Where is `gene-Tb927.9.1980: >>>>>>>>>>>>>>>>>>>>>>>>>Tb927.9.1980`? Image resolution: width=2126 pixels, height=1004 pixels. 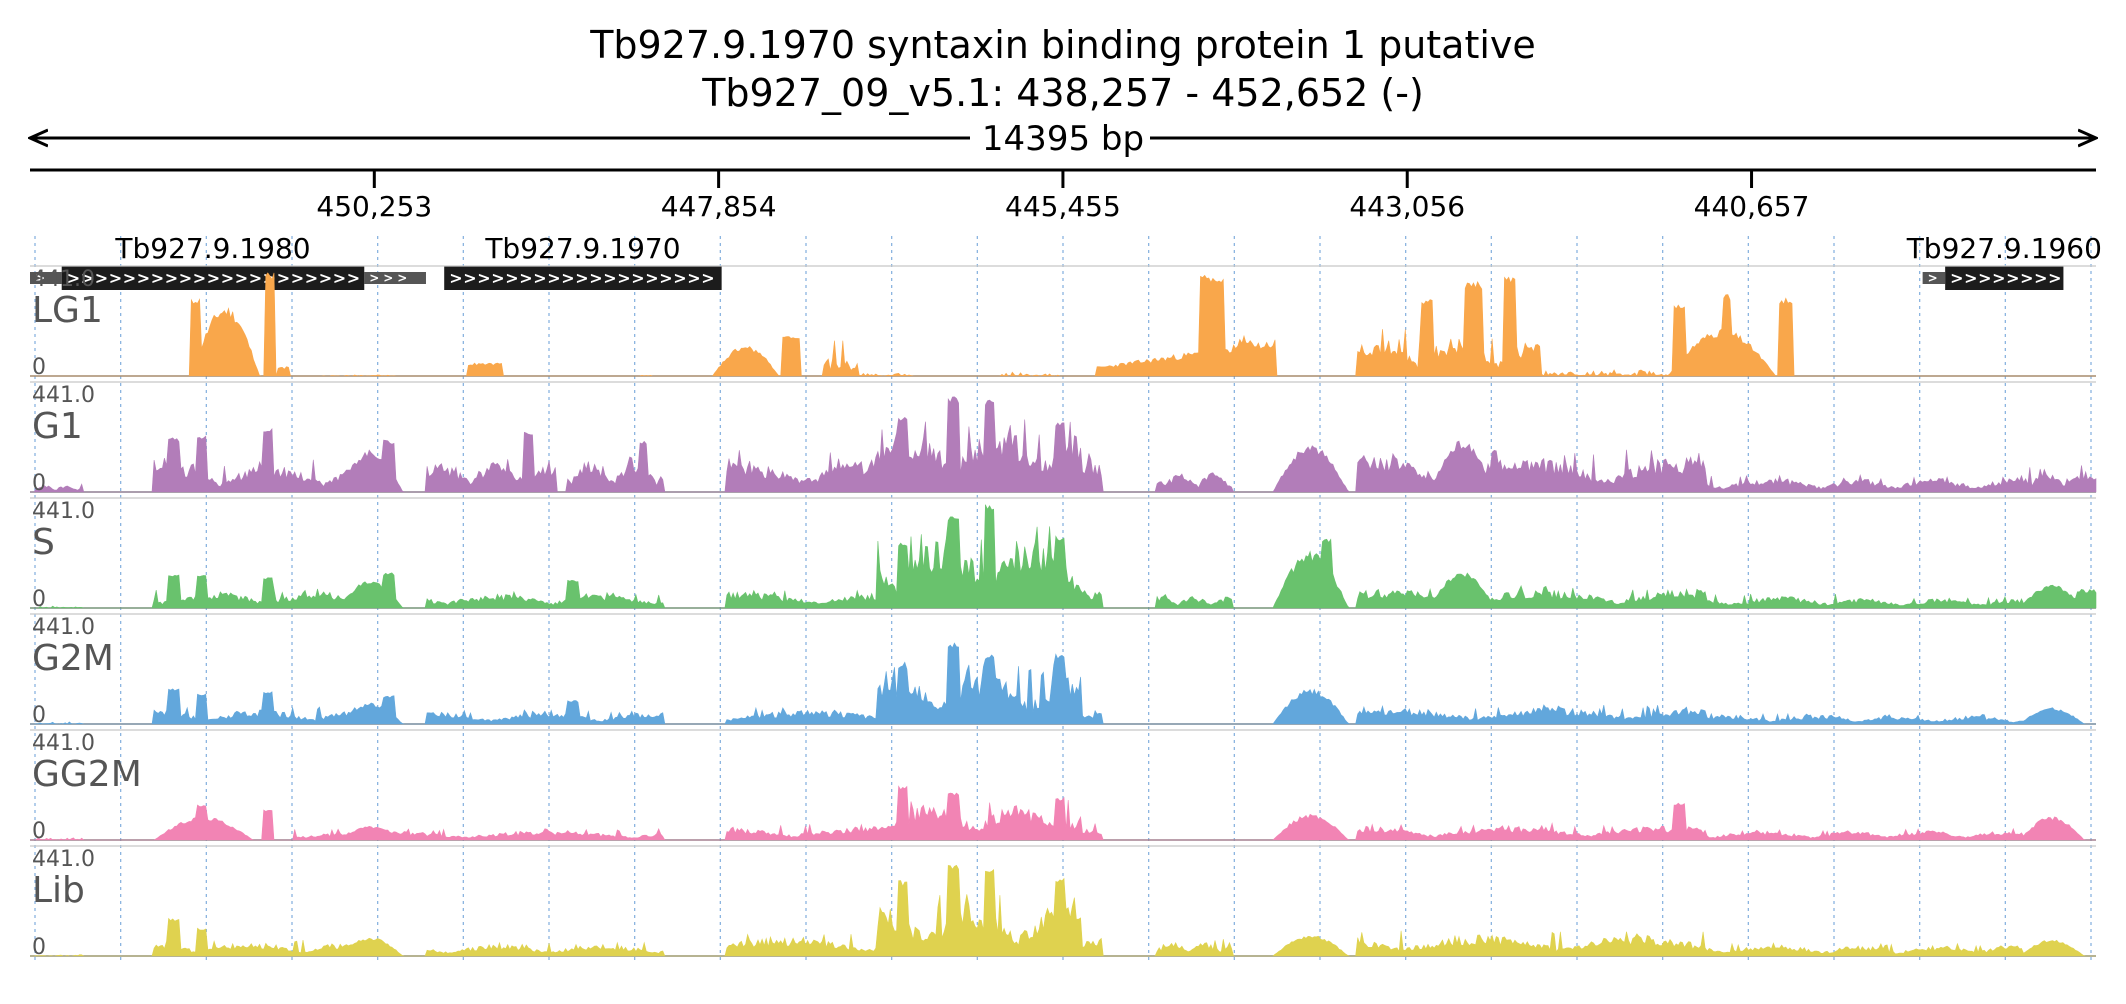
gene-Tb927.9.1980: >>>>>>>>>>>>>>>>>>>>>>>>>Tb927.9.1980 is located at coordinates (228, 261).